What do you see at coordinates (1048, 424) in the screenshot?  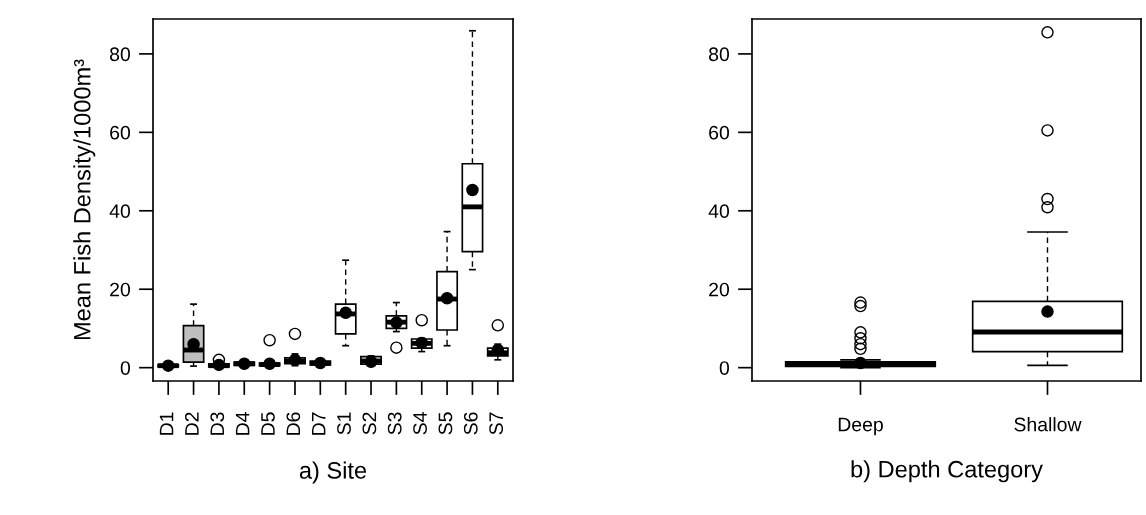 I see `x-tick-label: Shallow` at bounding box center [1048, 424].